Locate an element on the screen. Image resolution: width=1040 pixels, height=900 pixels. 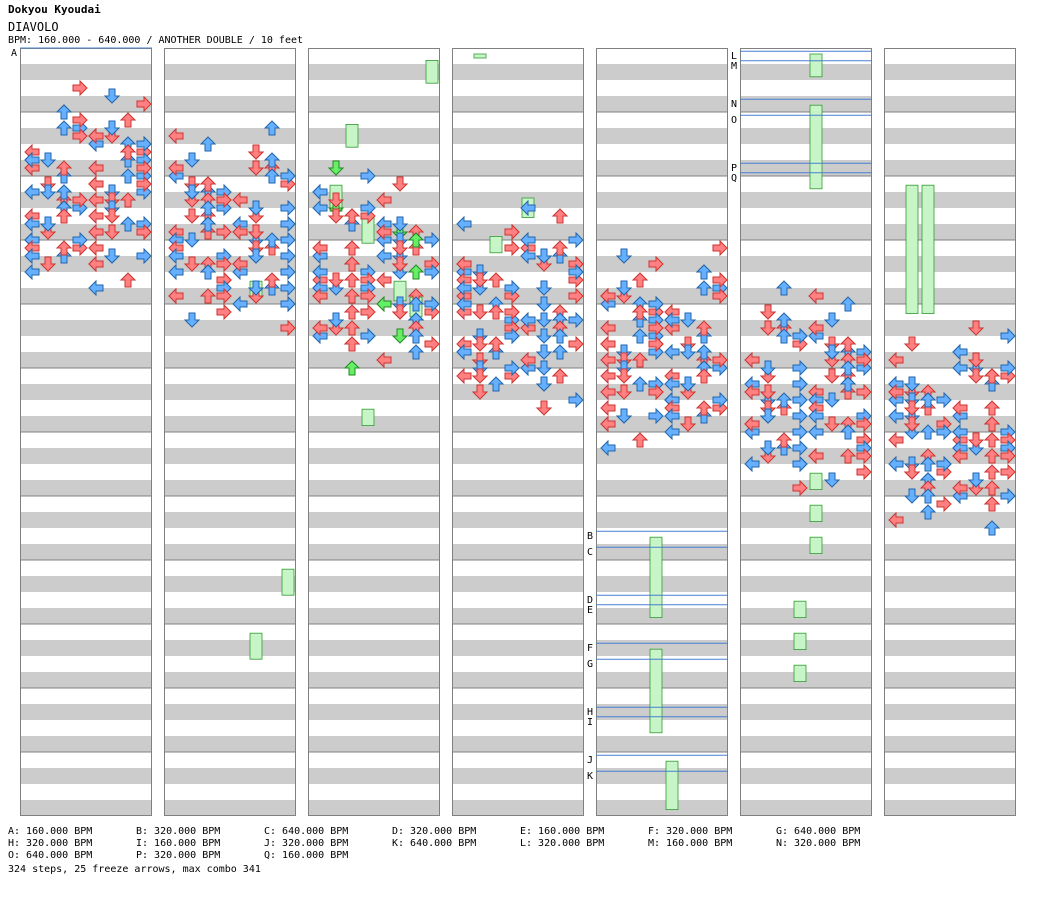
bpm-change-label: L is located at coordinates (734, 56).